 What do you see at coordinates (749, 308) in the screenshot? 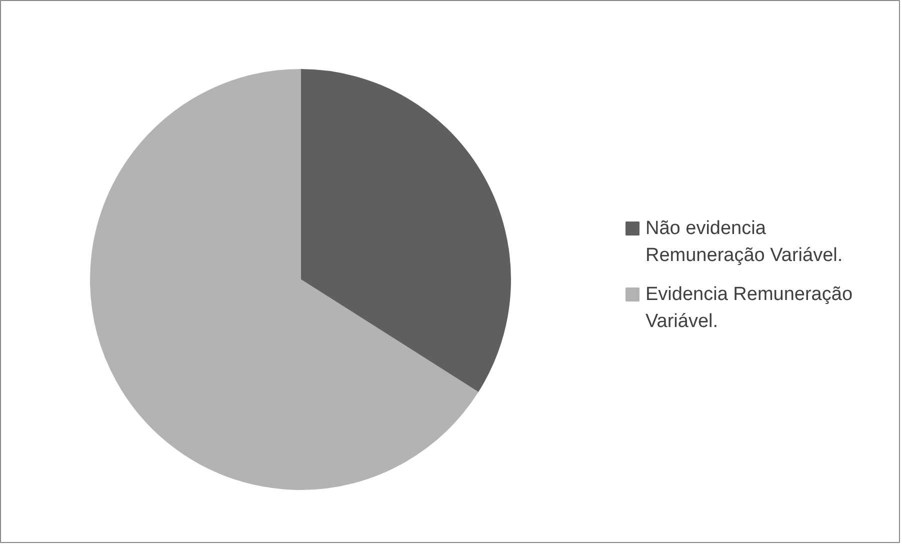
I see `legend-label: Evidencia Remuneração Variável.` at bounding box center [749, 308].